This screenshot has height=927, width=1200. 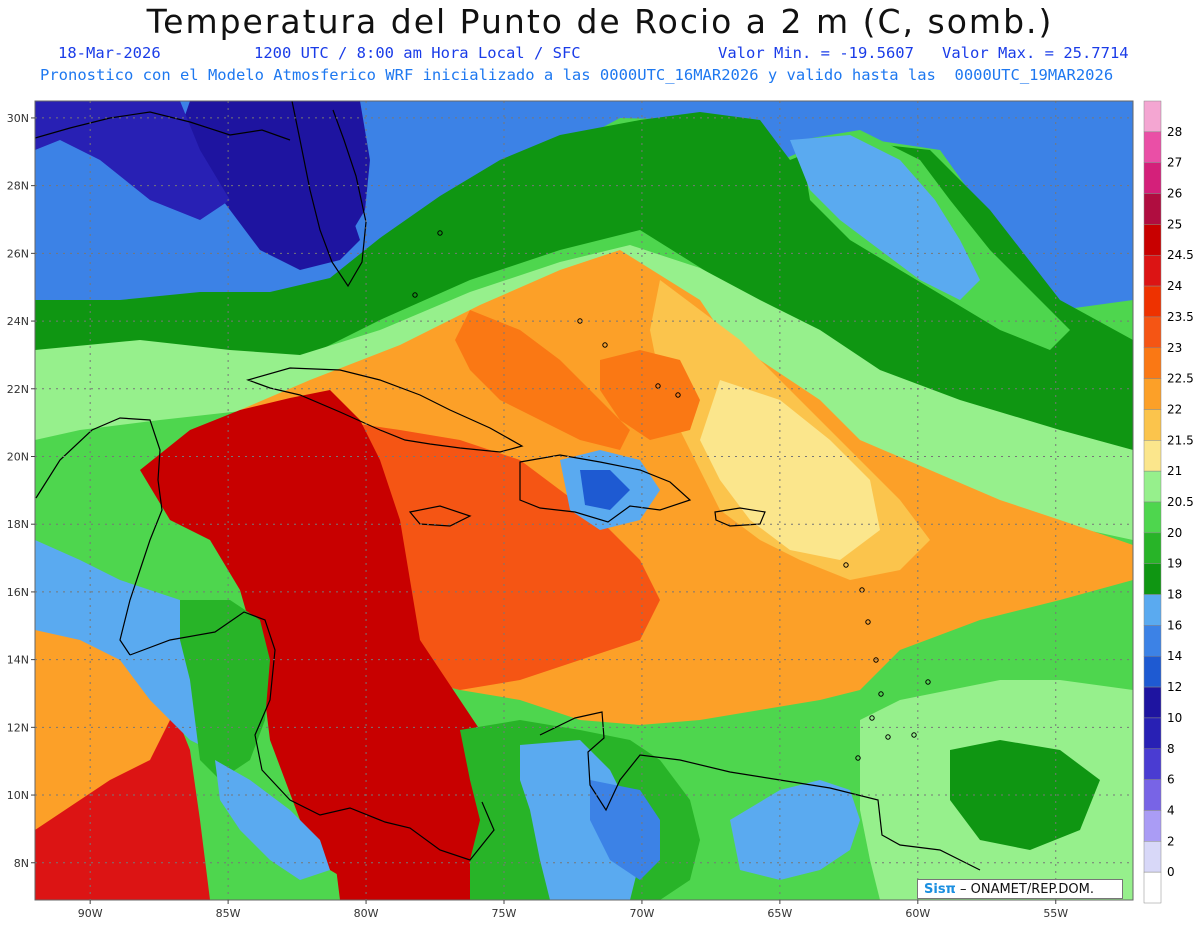 What do you see at coordinates (1174, 656) in the screenshot?
I see `colorbar-label: 14` at bounding box center [1174, 656].